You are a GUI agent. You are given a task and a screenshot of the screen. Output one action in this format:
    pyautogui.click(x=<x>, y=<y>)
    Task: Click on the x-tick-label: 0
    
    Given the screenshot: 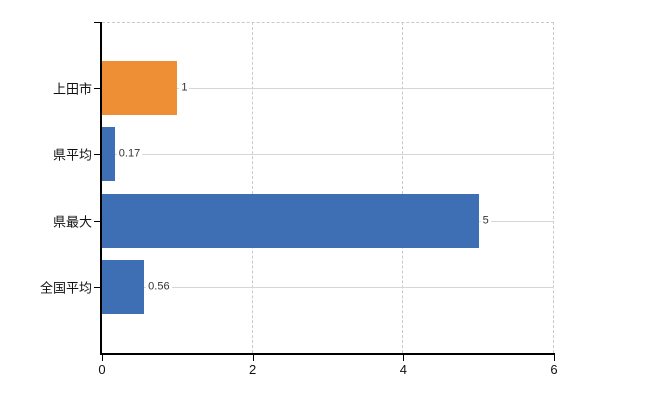 What is the action you would take?
    pyautogui.click(x=102, y=369)
    